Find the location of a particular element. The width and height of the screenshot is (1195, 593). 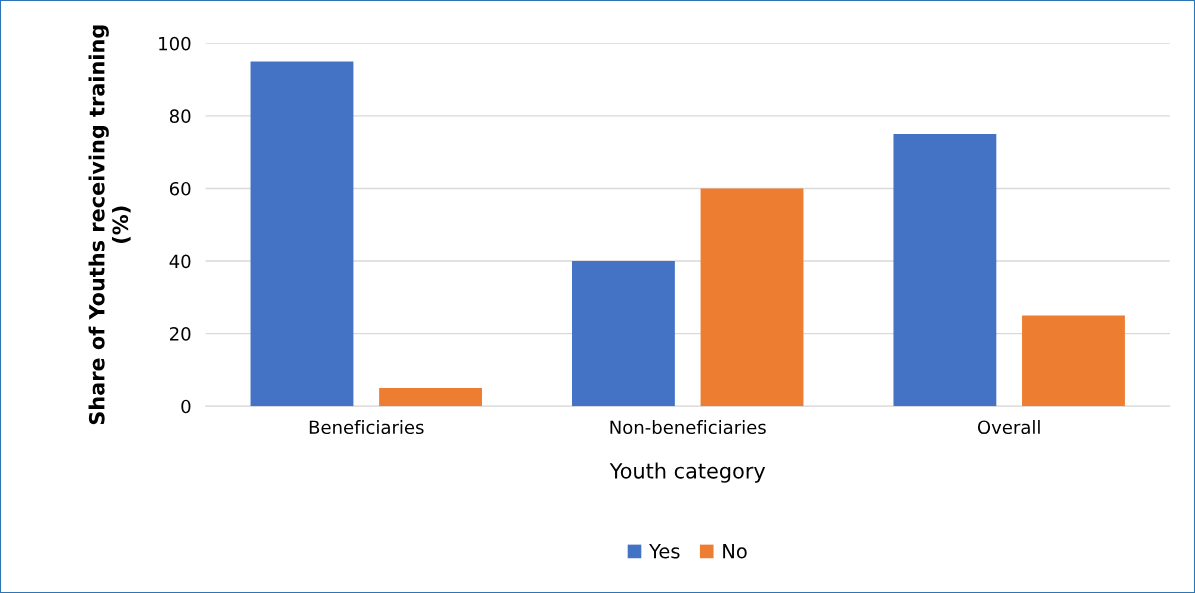

y-tick-label: 0 is located at coordinates (186, 406).